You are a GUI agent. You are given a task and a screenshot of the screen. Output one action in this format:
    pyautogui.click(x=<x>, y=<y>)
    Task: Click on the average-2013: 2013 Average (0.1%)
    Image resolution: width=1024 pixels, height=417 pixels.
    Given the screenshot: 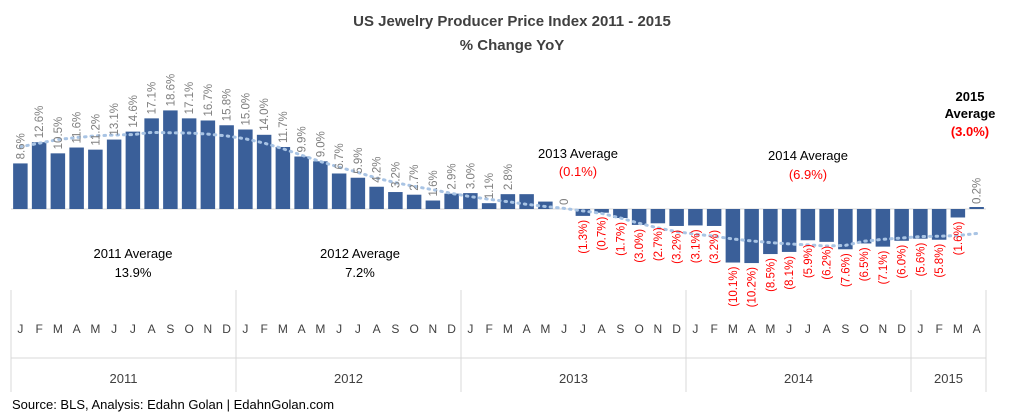 What is the action you would take?
    pyautogui.click(x=578, y=162)
    